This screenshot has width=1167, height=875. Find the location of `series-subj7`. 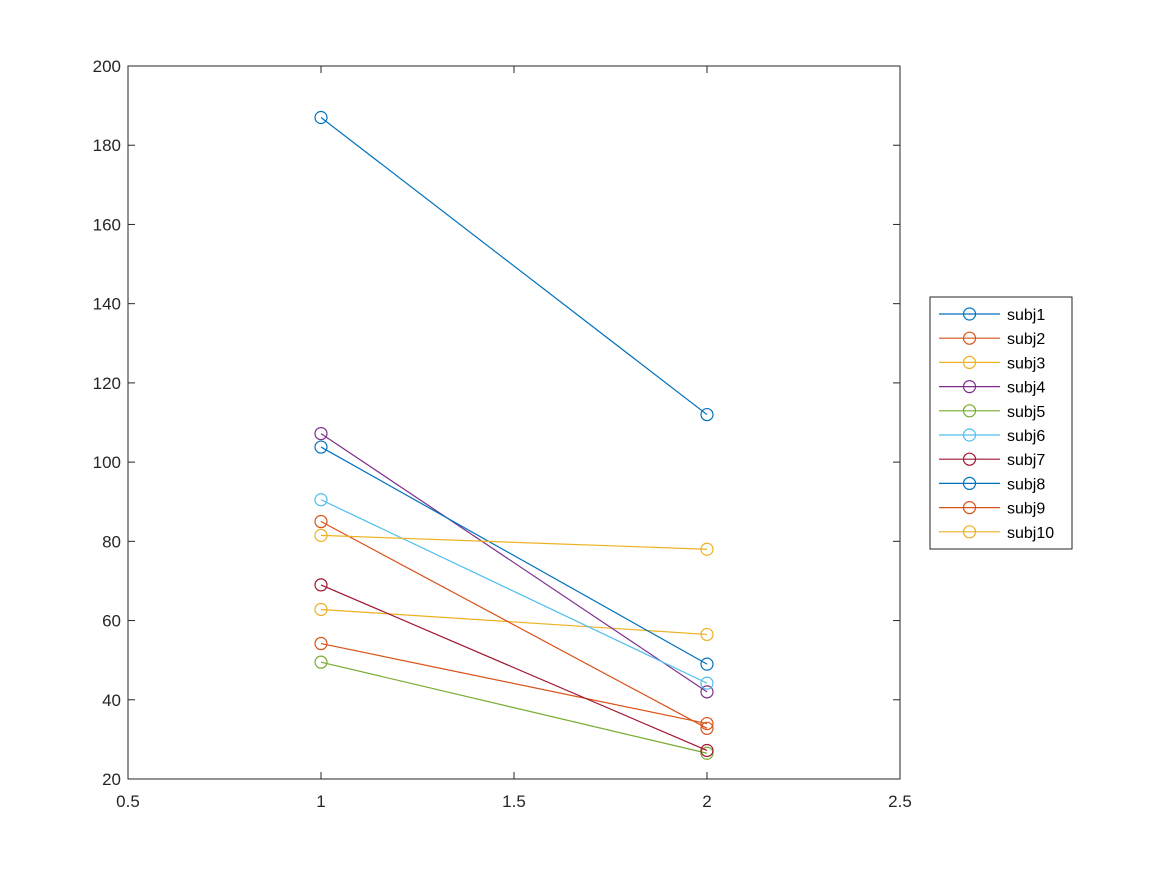

series-subj7 is located at coordinates (514, 668).